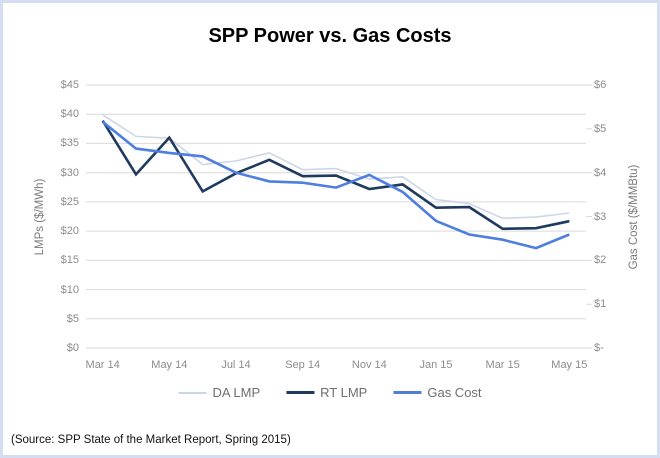 The height and width of the screenshot is (458, 660). Describe the element at coordinates (407, 392) in the screenshot. I see `legend-swatch-gas-cost` at that location.